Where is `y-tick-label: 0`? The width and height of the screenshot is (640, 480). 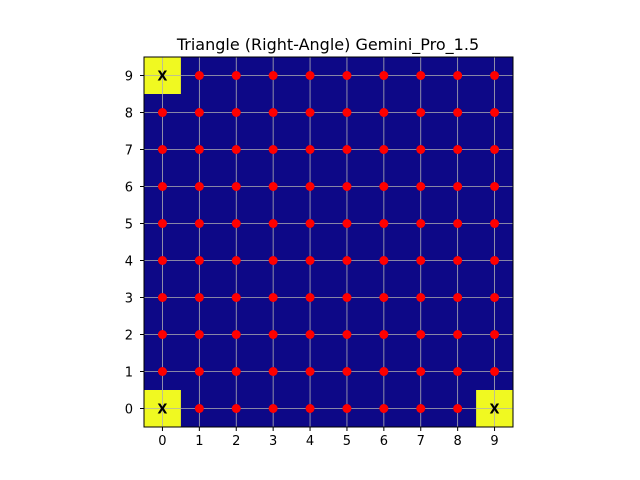
y-tick-label: 0 is located at coordinates (129, 410).